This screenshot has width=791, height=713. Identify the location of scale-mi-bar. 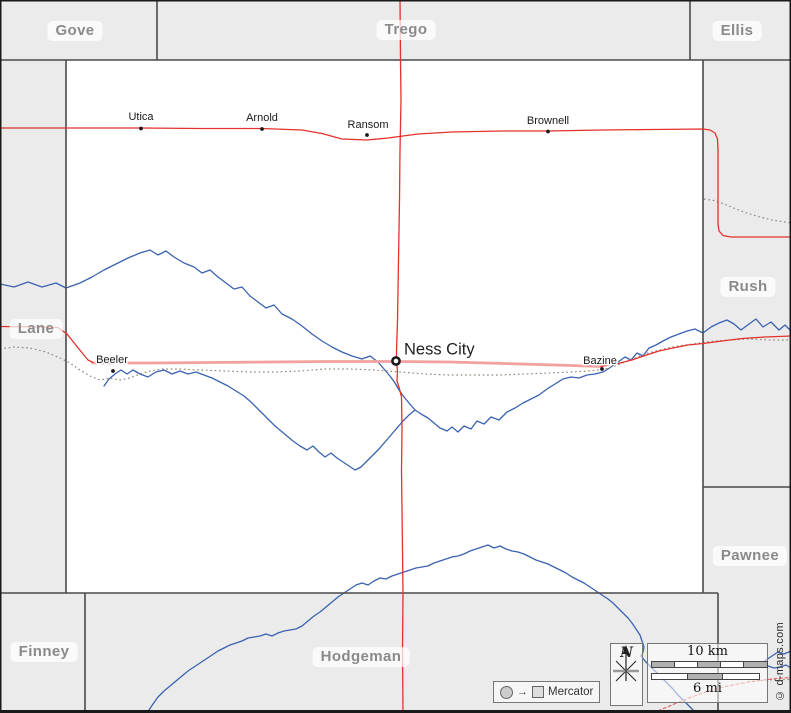
(705, 676).